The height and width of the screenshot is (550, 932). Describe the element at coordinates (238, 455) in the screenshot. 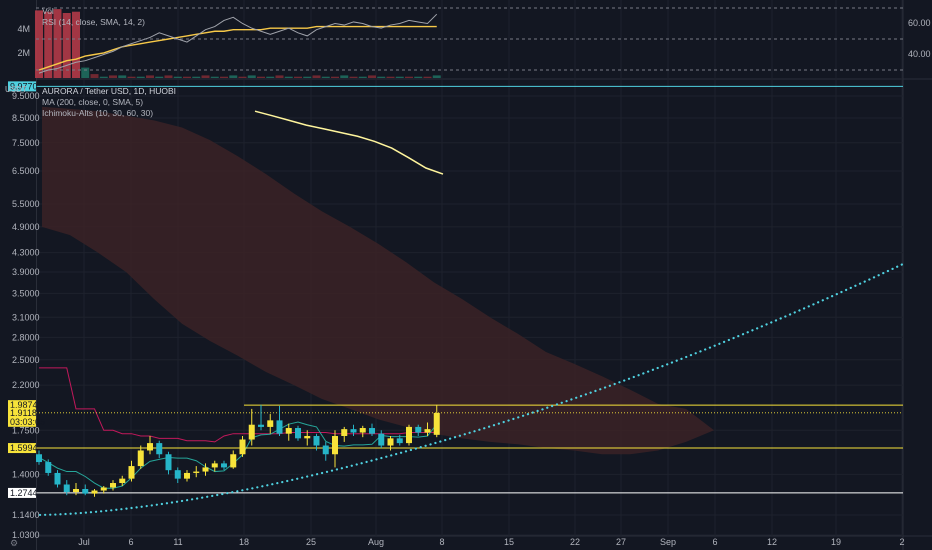

I see `tenkan-line` at that location.